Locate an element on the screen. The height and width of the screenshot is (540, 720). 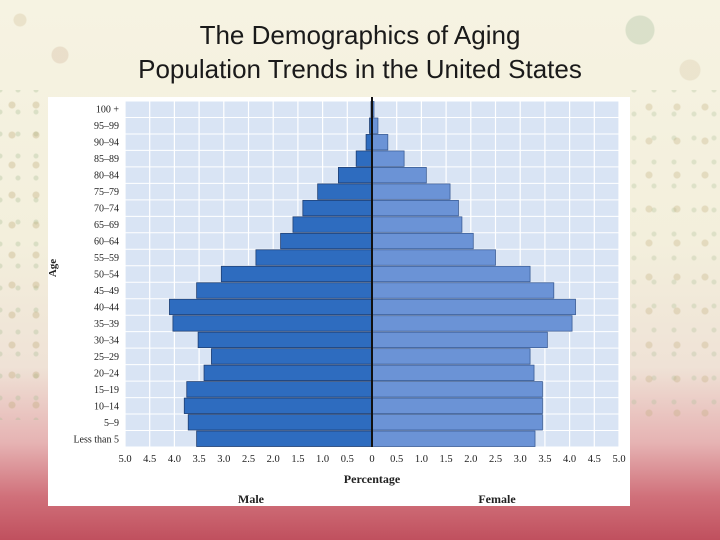
age-tick-label: 45–49 is located at coordinates (106, 291).